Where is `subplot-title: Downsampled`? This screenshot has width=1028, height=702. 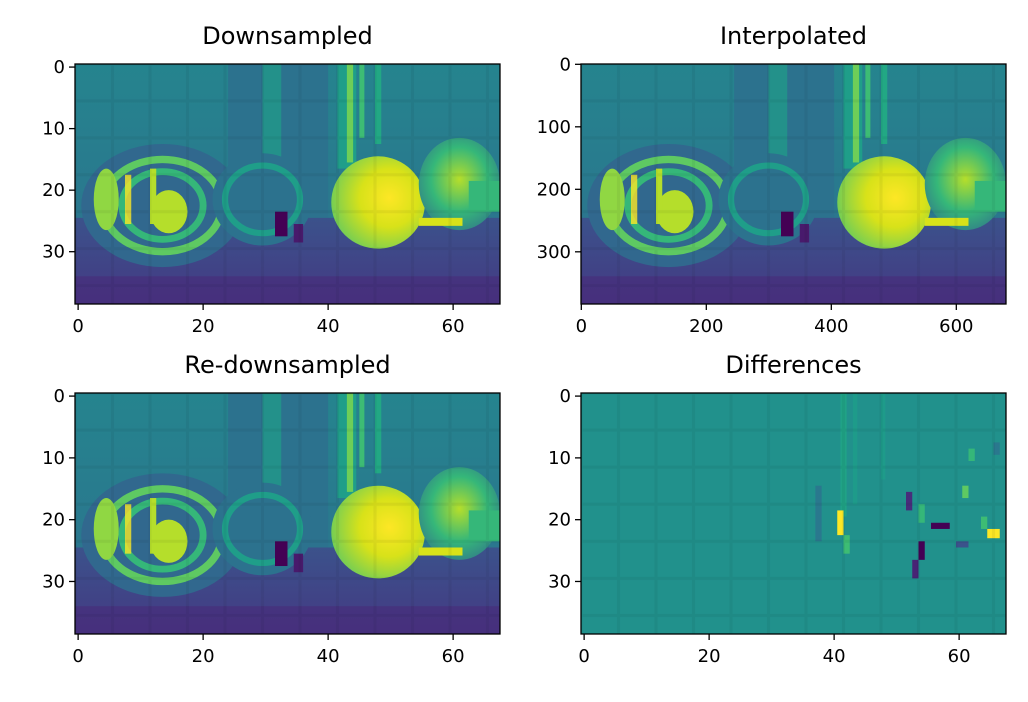
subplot-title: Downsampled is located at coordinates (287, 36).